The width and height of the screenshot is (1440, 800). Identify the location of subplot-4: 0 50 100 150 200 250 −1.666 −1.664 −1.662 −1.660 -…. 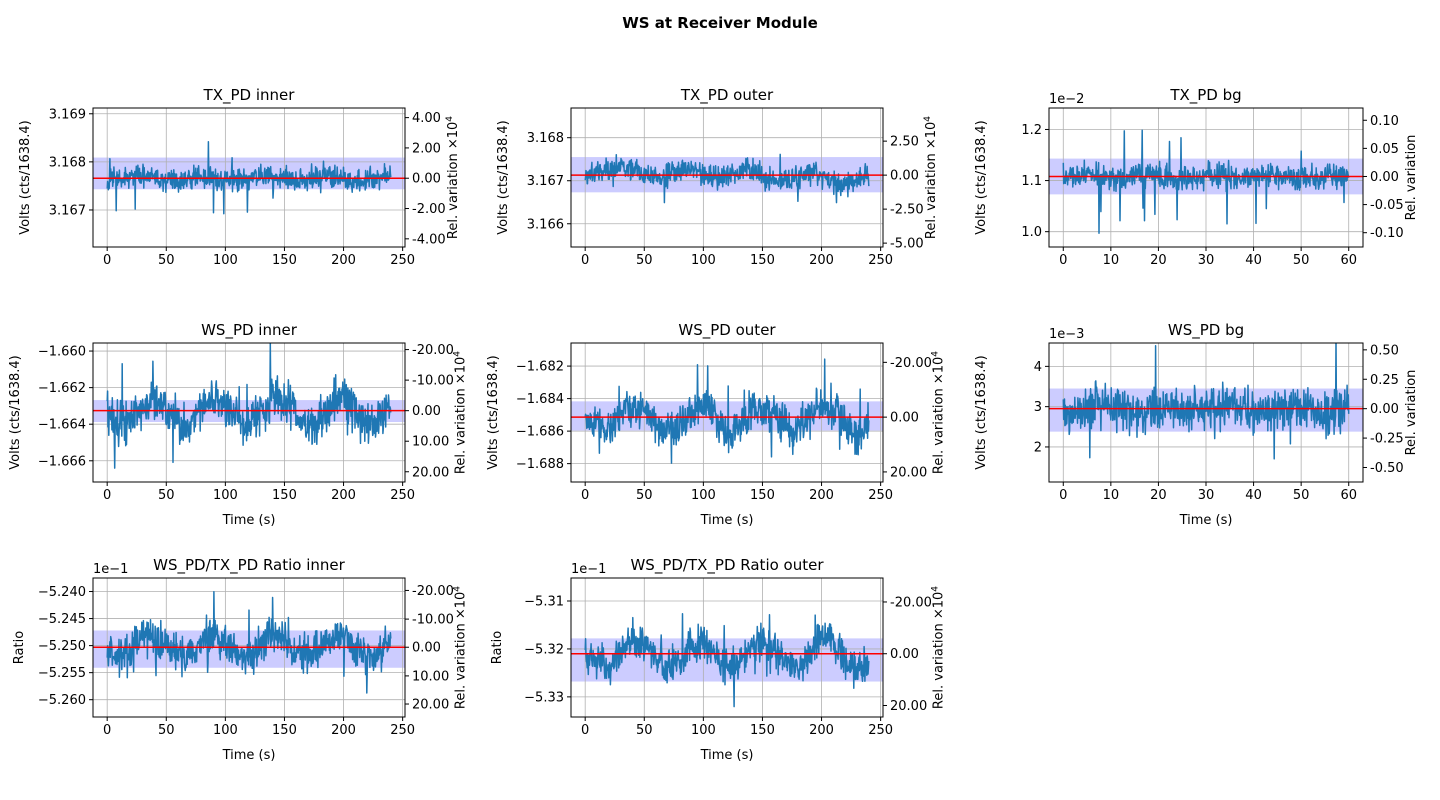
(238, 424).